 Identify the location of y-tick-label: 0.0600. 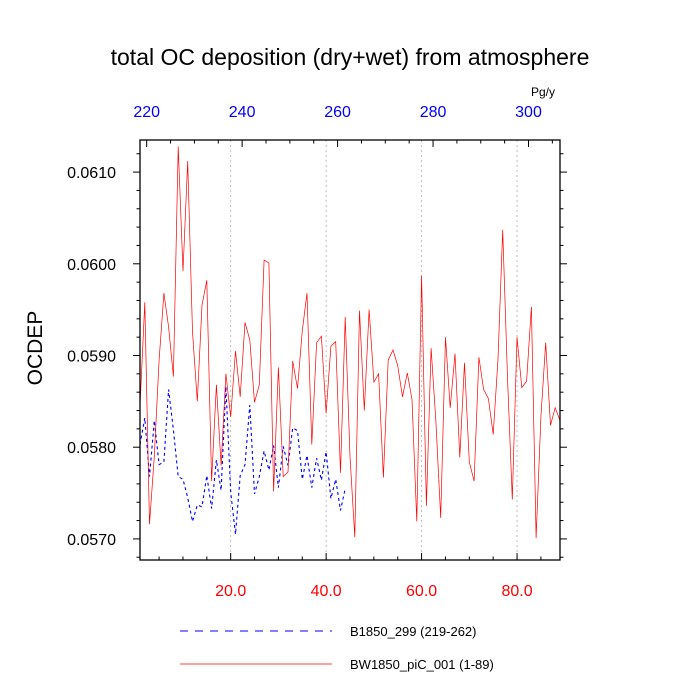
(91, 265).